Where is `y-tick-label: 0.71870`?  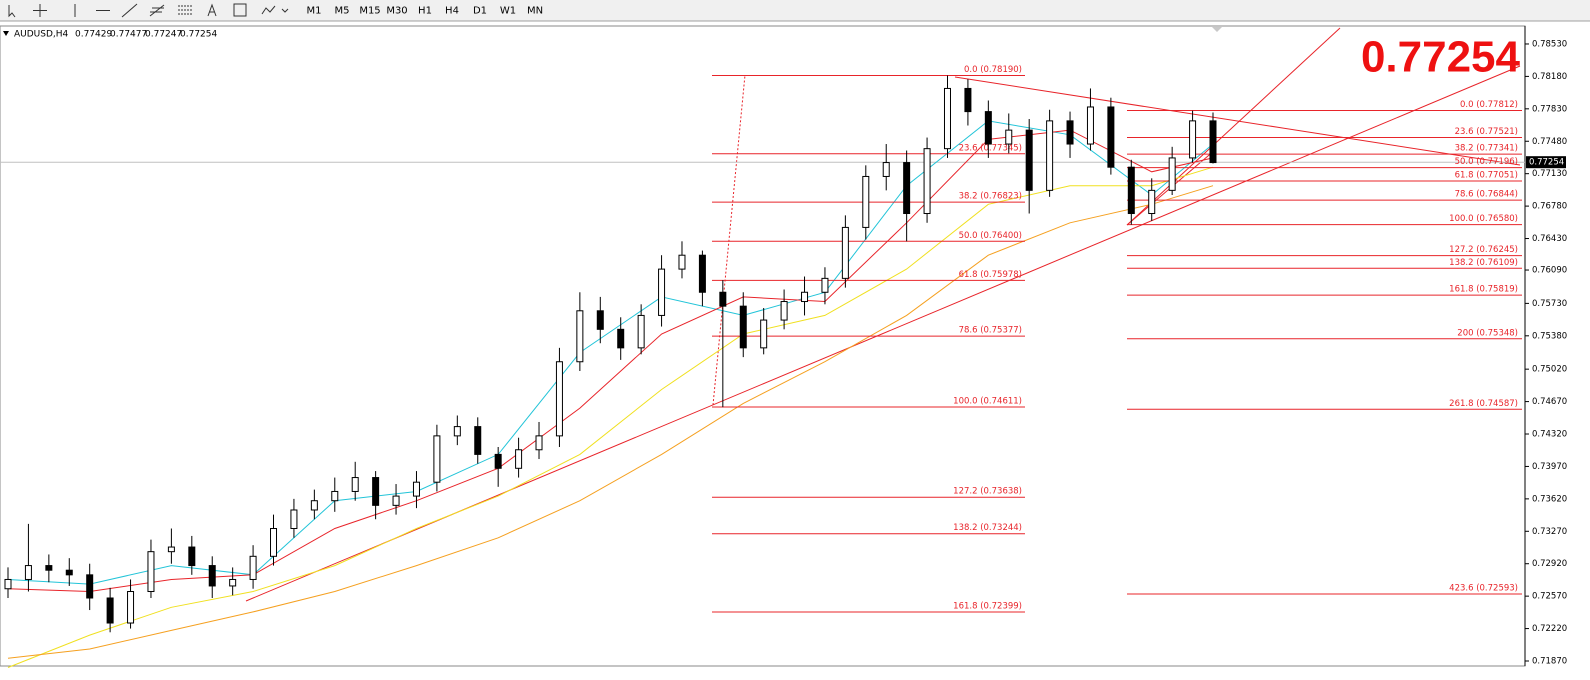
y-tick-label: 0.71870 is located at coordinates (1549, 661).